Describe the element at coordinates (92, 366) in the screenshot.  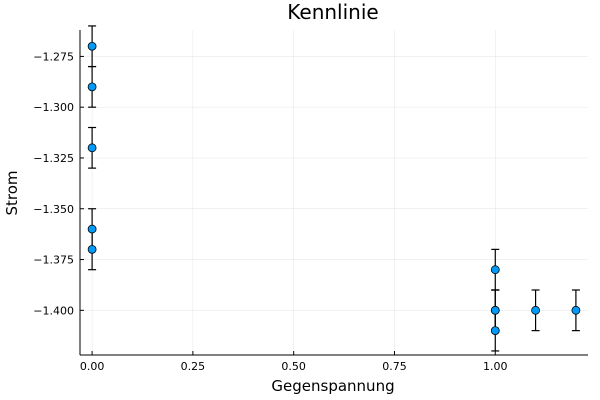
I see `x-tick-label: 0.00` at that location.